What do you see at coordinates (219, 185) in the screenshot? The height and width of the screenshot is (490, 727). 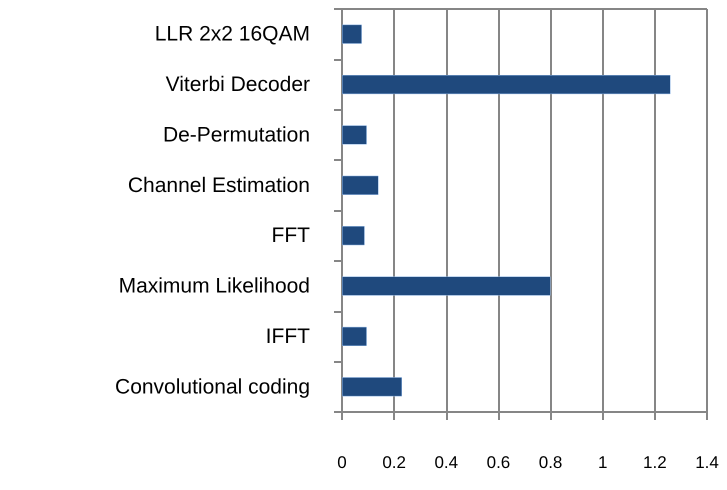 I see `y-tick-label: Channel Estimation` at bounding box center [219, 185].